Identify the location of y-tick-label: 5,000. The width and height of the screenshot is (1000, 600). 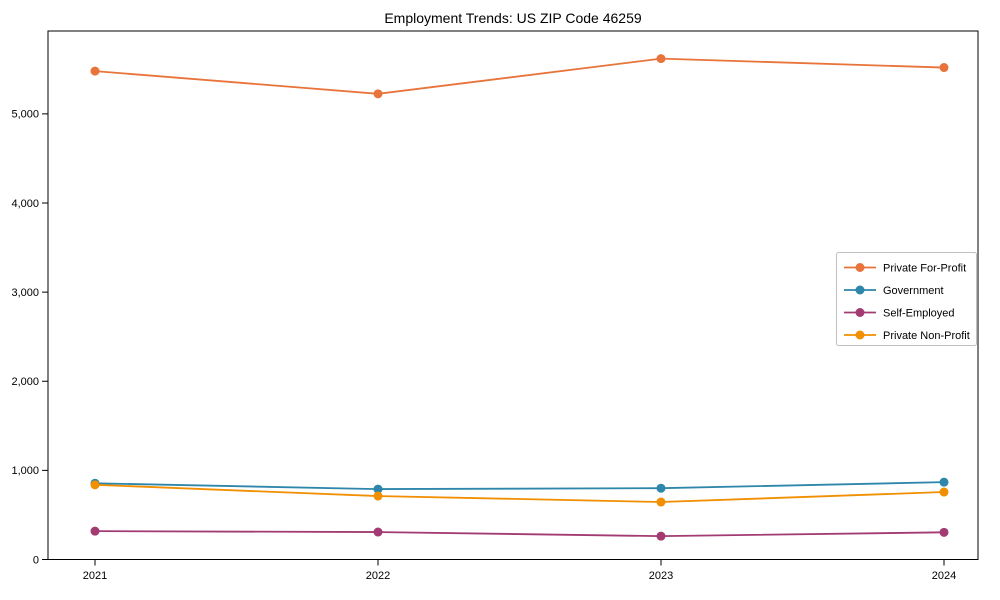
(25, 115).